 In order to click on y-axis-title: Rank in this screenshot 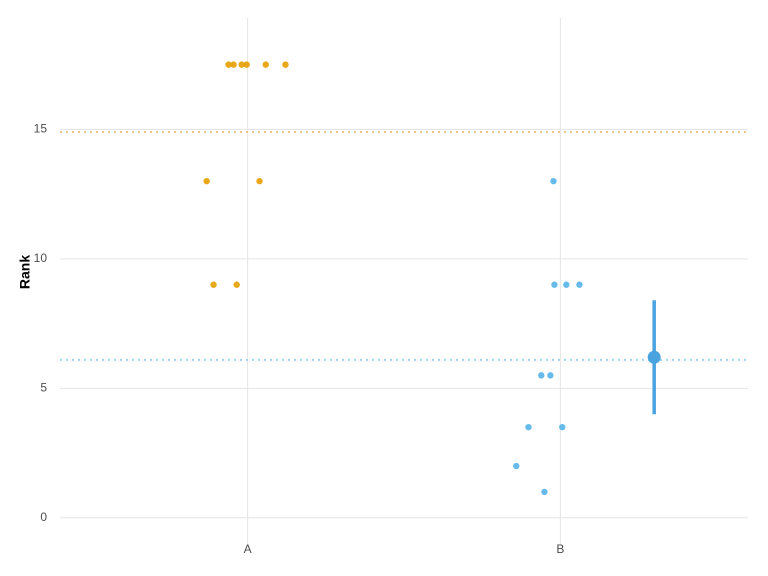, I will do `click(25, 272)`.